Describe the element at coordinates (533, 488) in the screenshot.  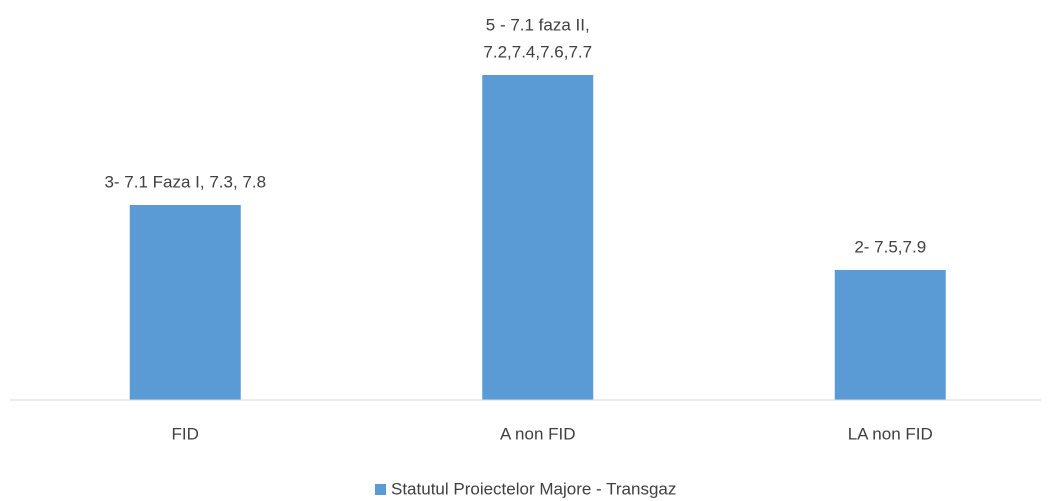
I see `legend-label: Statutul Proiectelor Majore - Transgaz` at that location.